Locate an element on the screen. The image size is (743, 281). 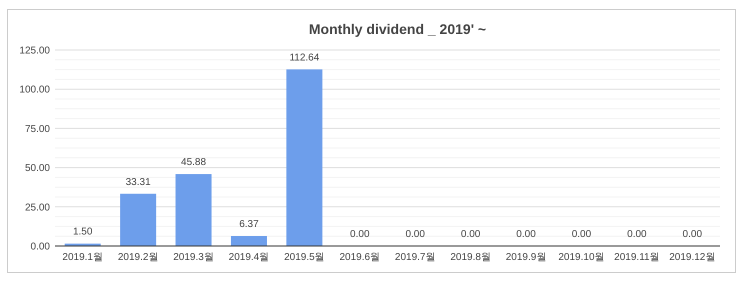
x-tick-label: 2019.11월 is located at coordinates (637, 257).